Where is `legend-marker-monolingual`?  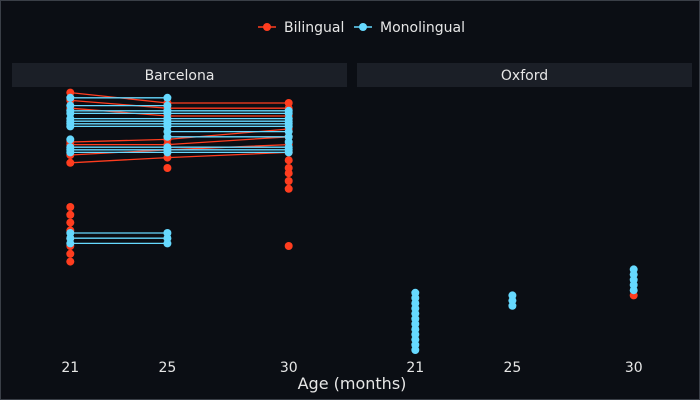
legend-marker-monolingual is located at coordinates (363, 27).